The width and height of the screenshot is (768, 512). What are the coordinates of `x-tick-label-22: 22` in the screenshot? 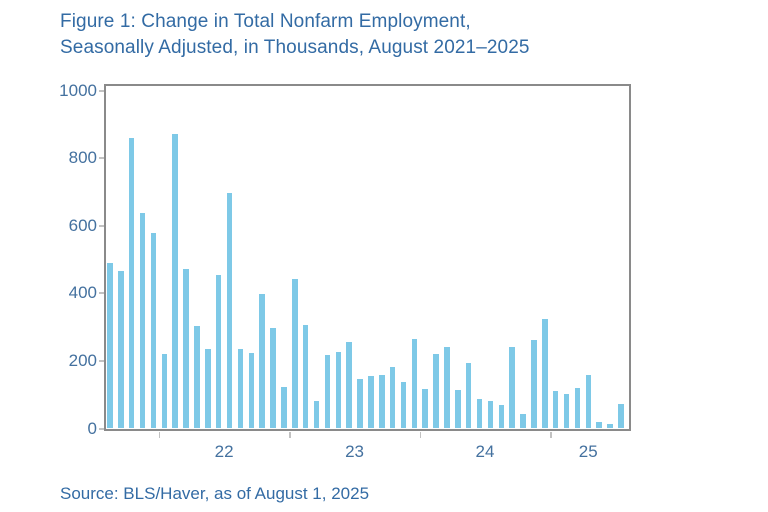 It's located at (224, 451).